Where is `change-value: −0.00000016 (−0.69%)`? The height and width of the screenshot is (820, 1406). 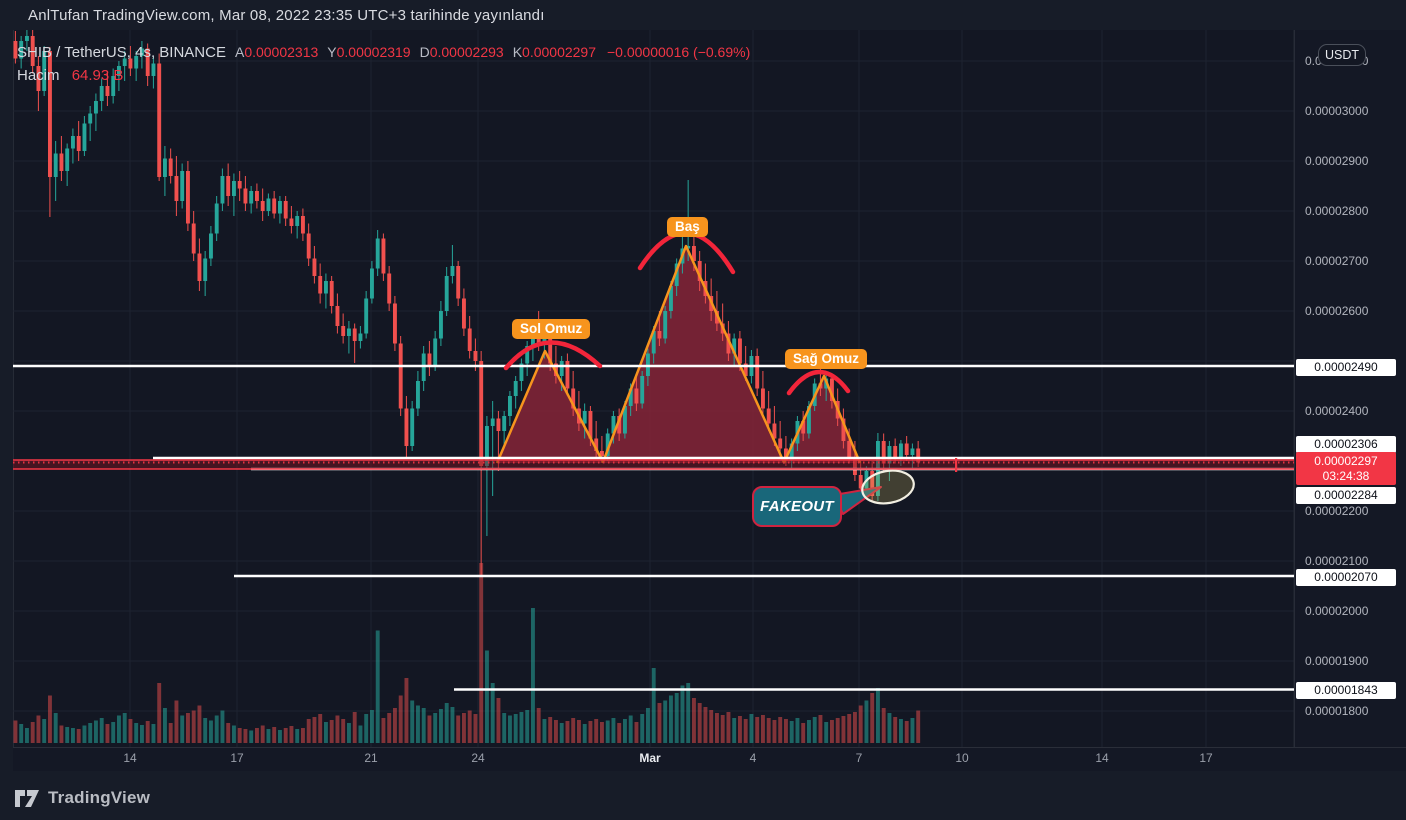 change-value: −0.00000016 (−0.69%) is located at coordinates (679, 52).